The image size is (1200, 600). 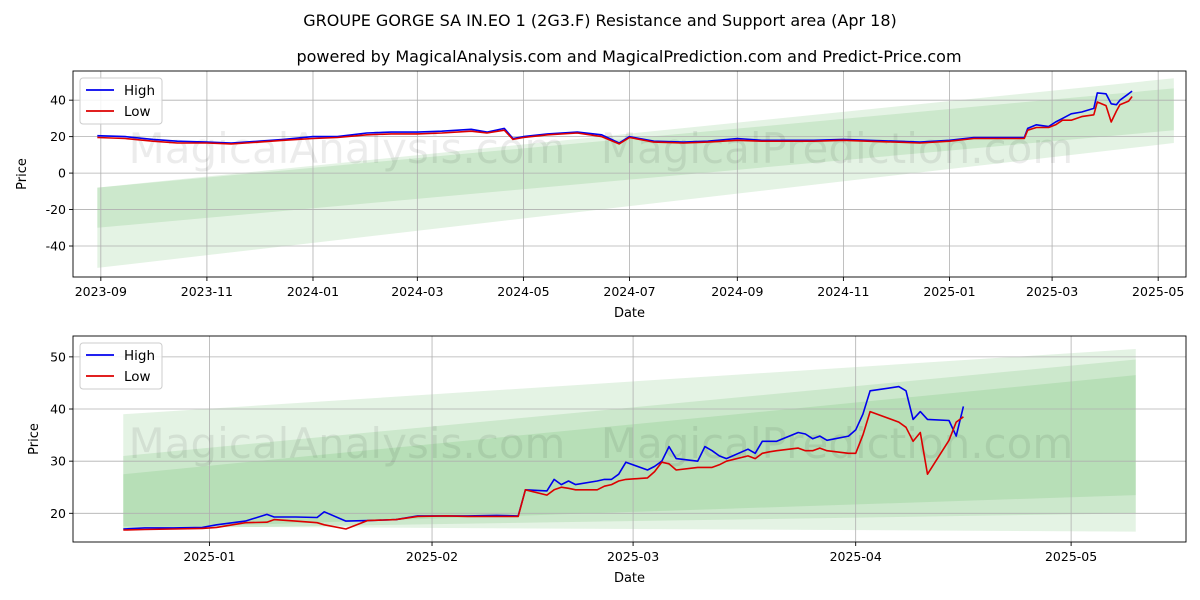 I want to click on y-tick-label: 50, so click(x=58, y=356).